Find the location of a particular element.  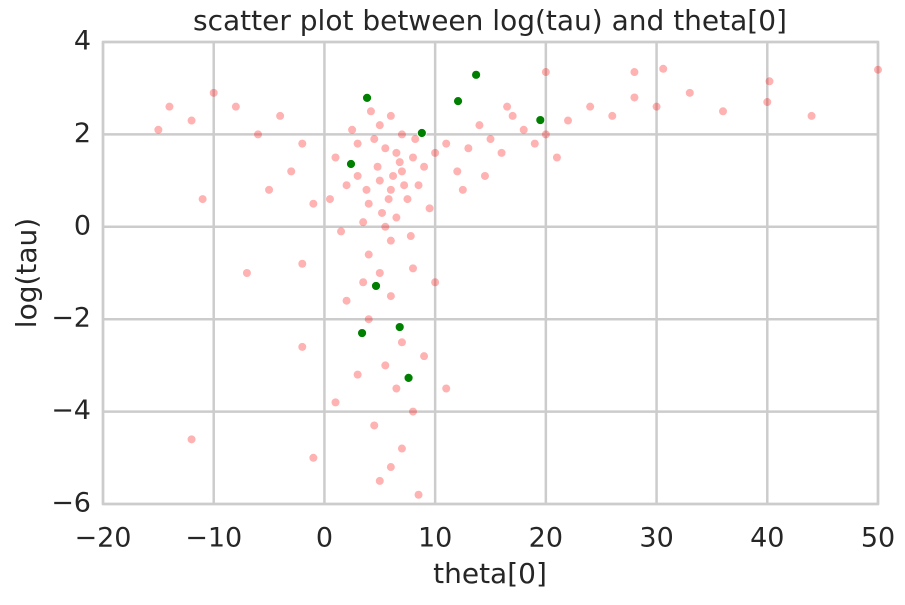

x-tick-label: 10 is located at coordinates (435, 538).